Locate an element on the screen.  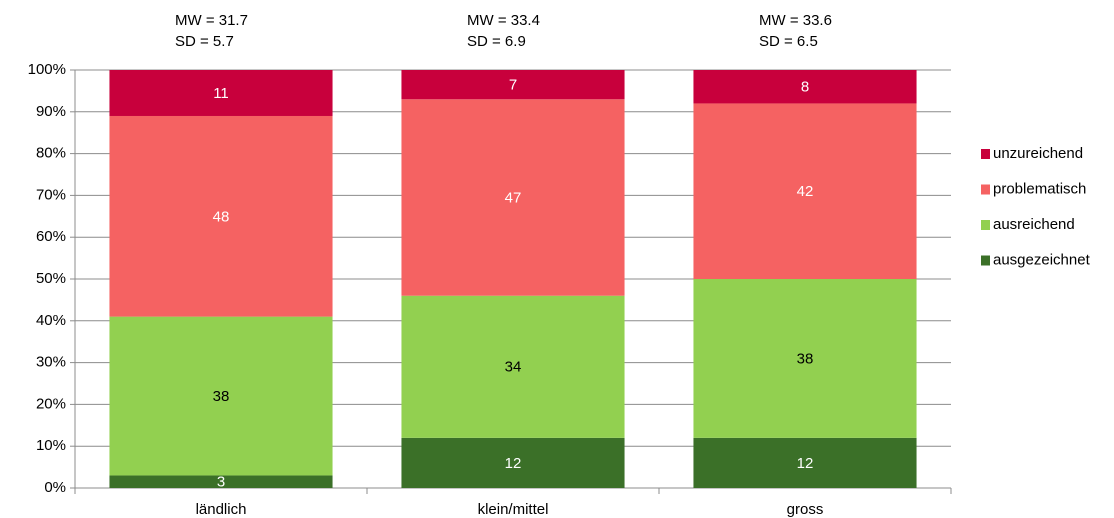
annotation: MW = 31.7 is located at coordinates (211, 20).